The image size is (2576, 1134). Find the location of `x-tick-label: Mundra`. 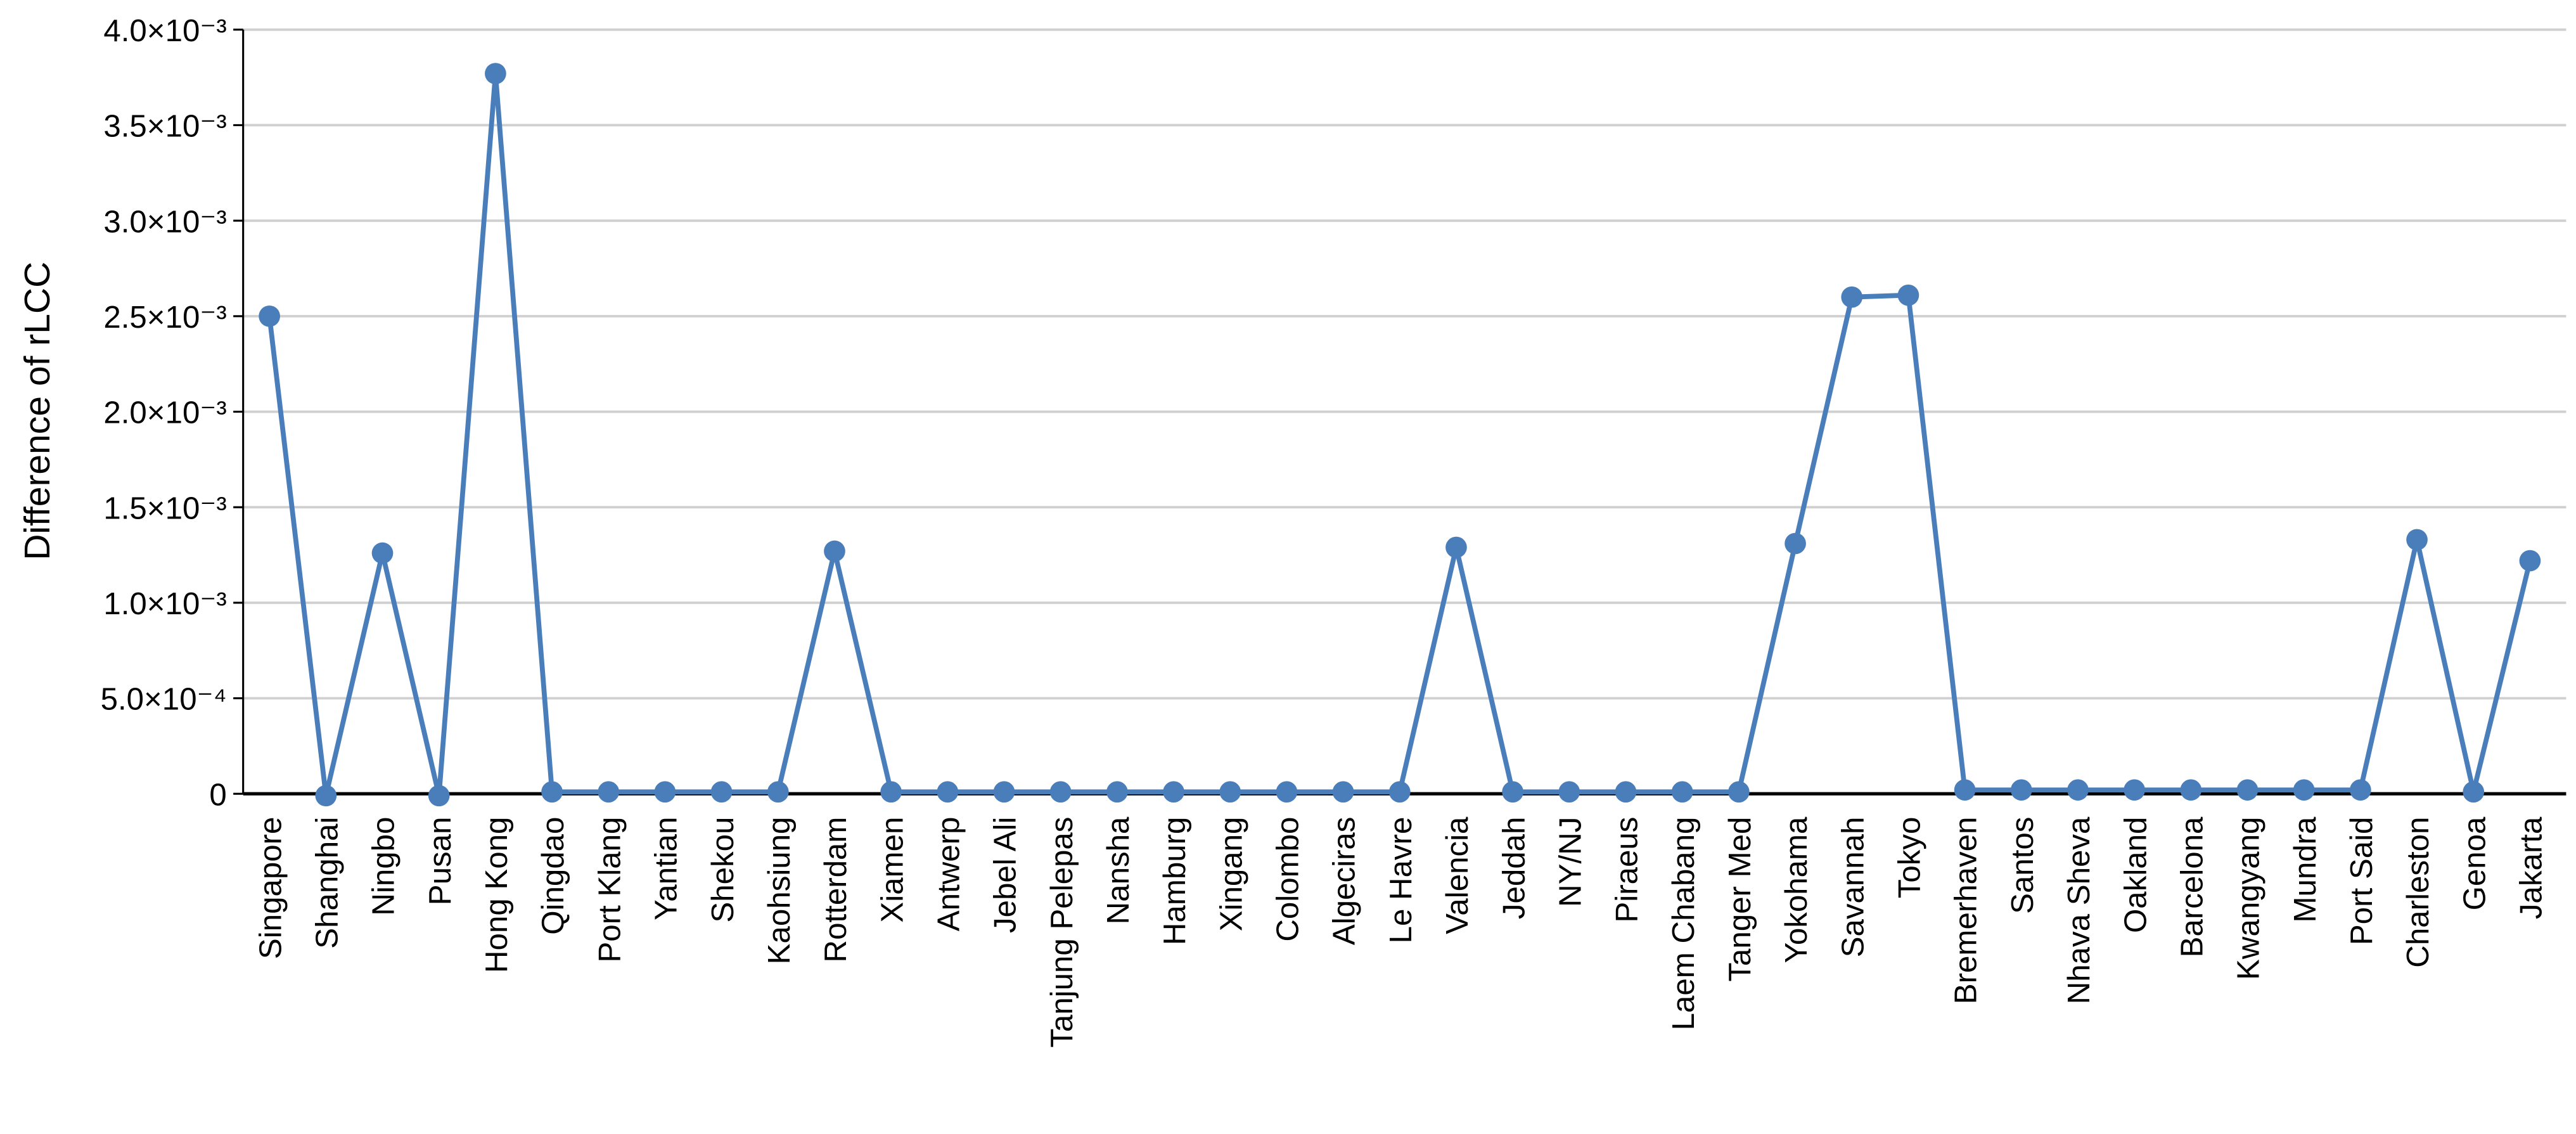

x-tick-label: Mundra is located at coordinates (2305, 869).